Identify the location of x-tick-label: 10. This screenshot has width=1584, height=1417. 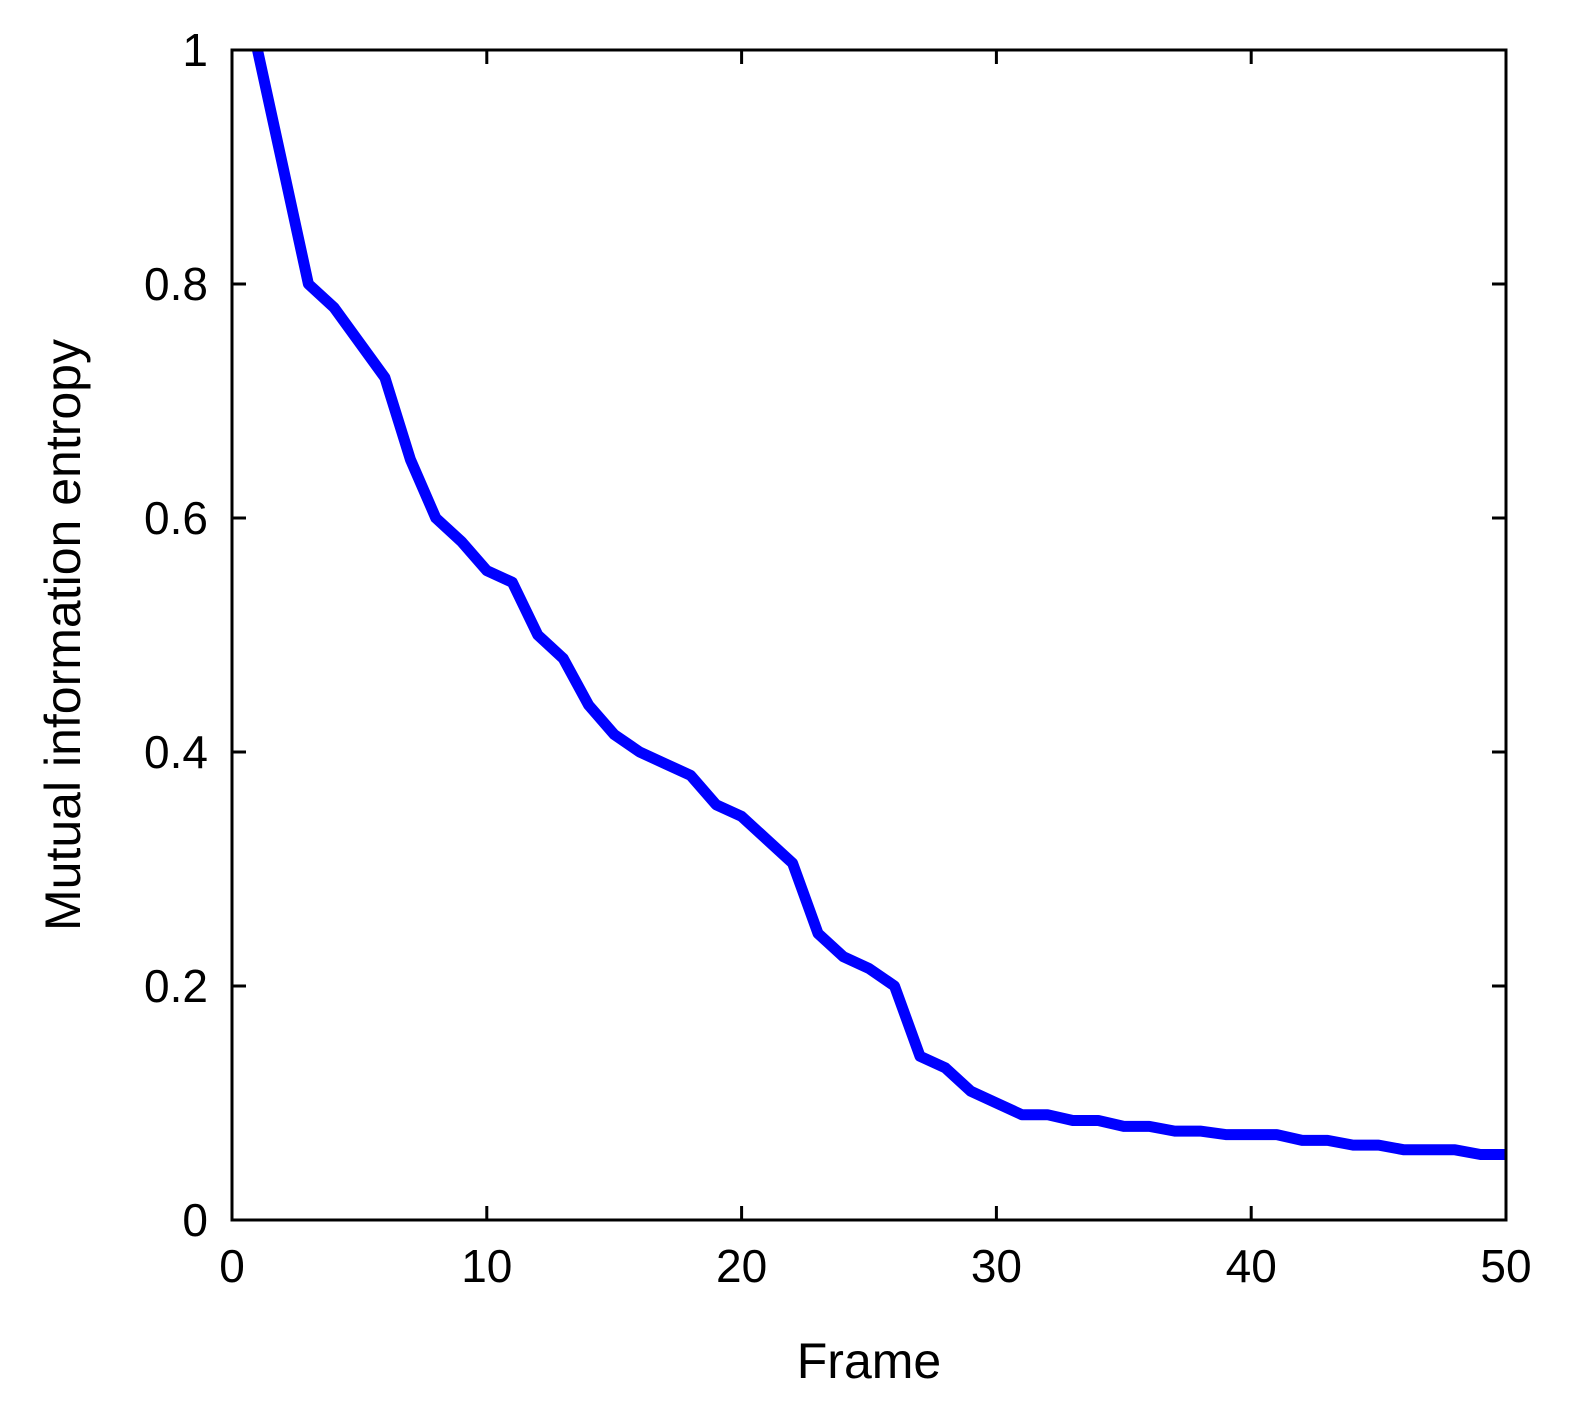
(486, 1266).